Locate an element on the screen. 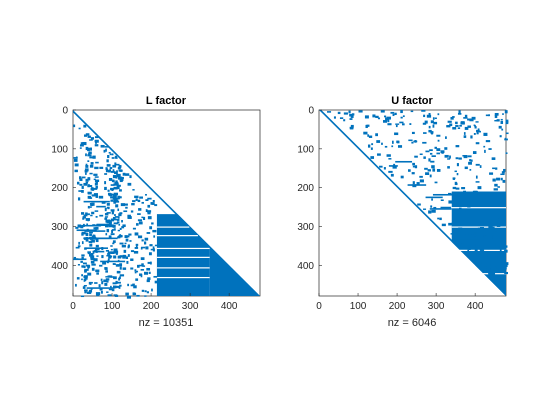  l-factor-dense-block is located at coordinates (234, 270).